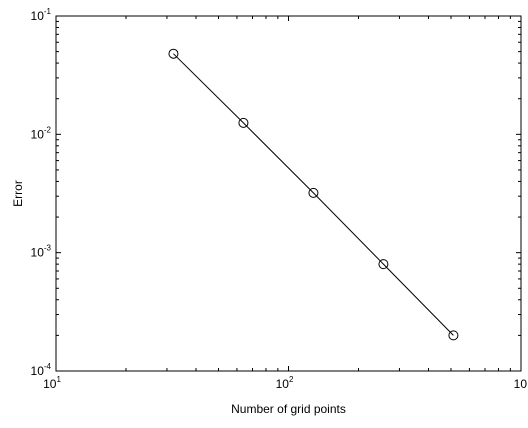 The height and width of the screenshot is (428, 528). I want to click on y-tick-label: 10⁻², so click(41, 133).